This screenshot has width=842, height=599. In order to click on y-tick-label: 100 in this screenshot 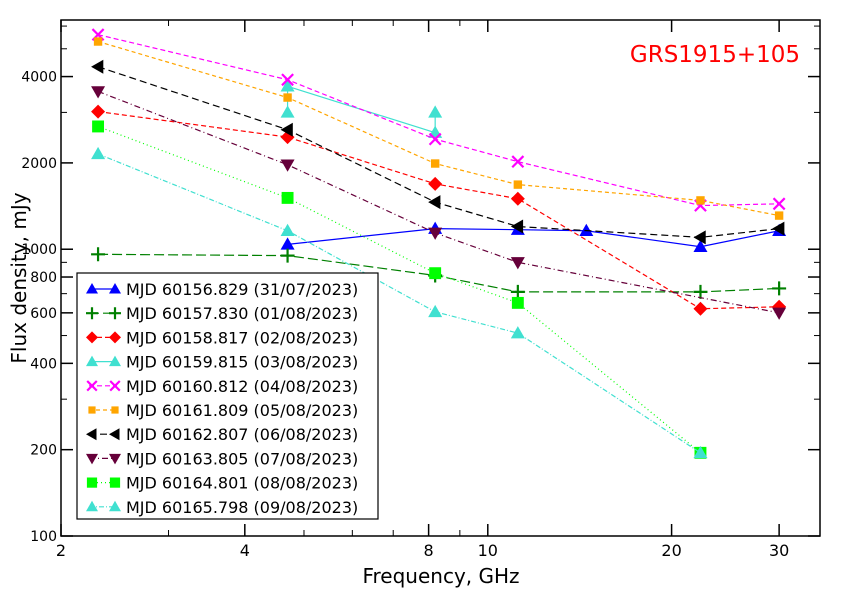, I will do `click(43, 537)`.